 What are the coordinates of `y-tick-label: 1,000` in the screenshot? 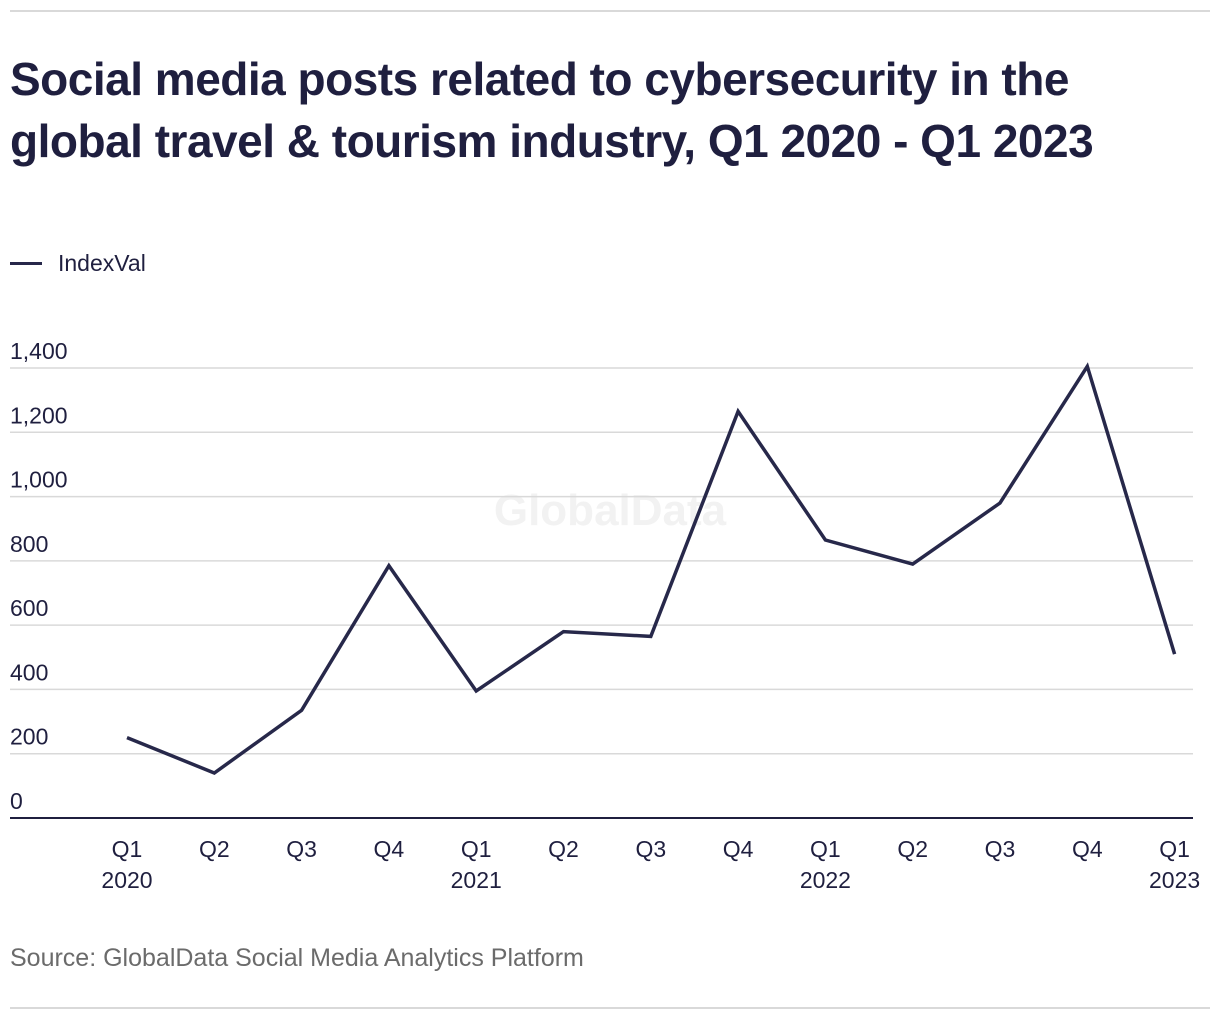 It's located at (39, 480).